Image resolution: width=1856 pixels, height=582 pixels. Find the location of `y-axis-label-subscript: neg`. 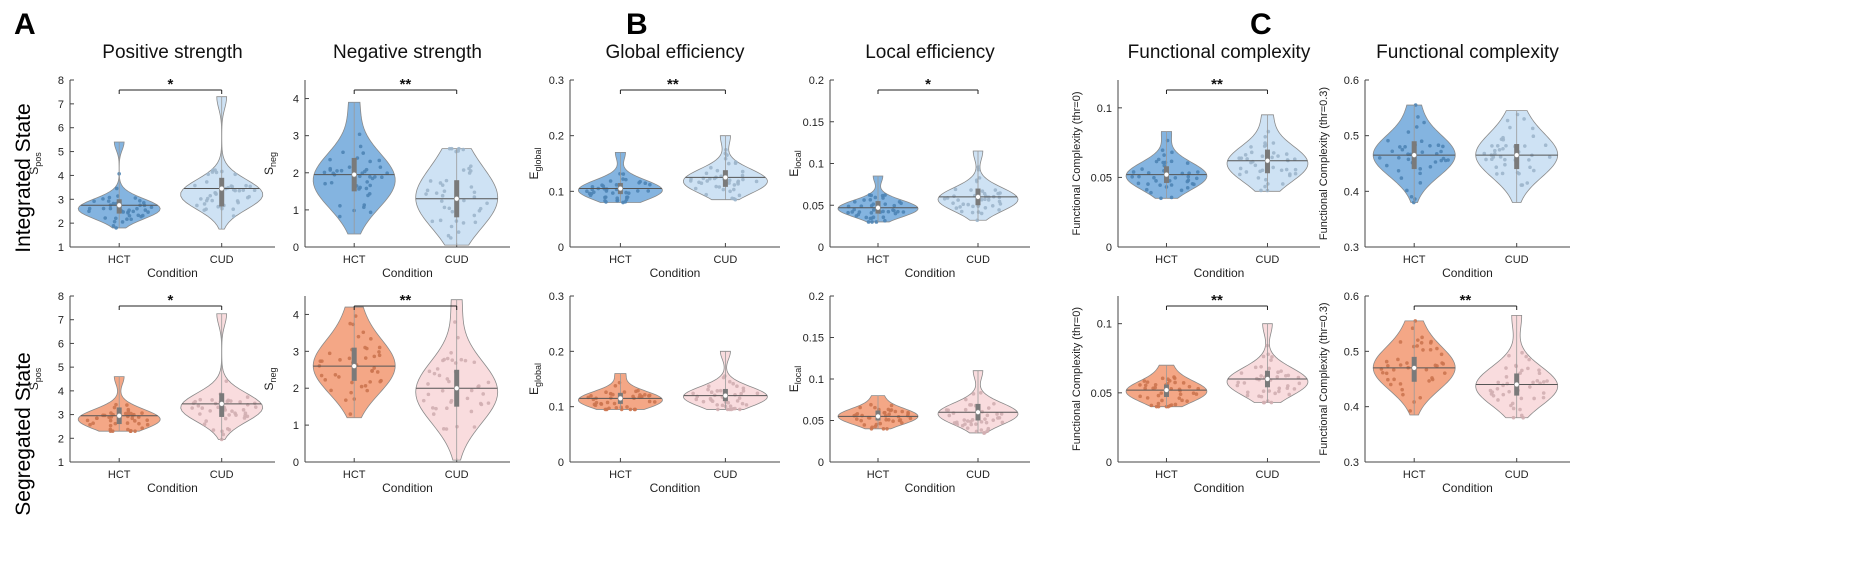

y-axis-label-subscript: neg is located at coordinates (273, 159).